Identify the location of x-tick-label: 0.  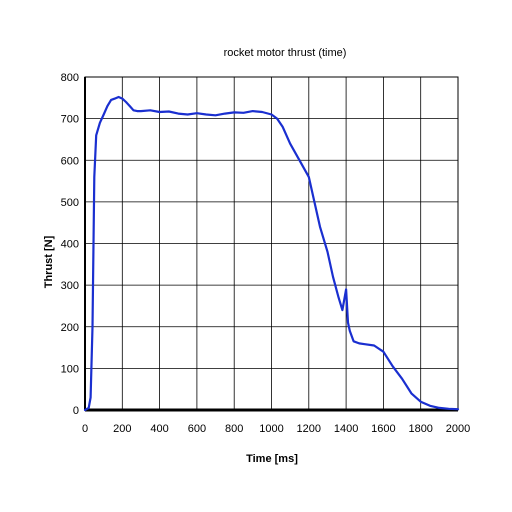
(85, 429).